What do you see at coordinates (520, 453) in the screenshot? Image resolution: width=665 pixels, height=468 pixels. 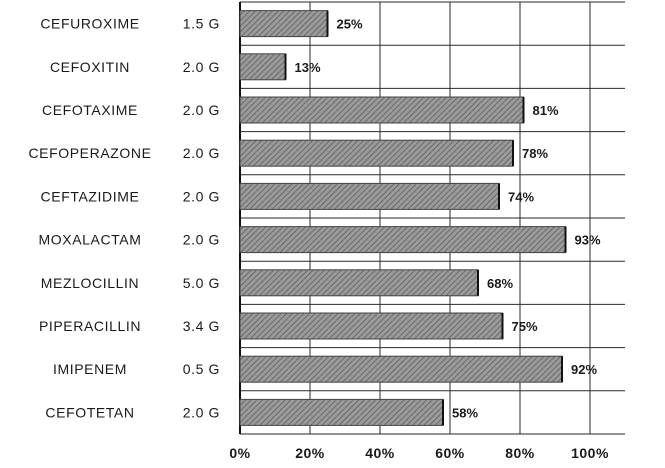 I see `x-tick-label: 80%` at bounding box center [520, 453].